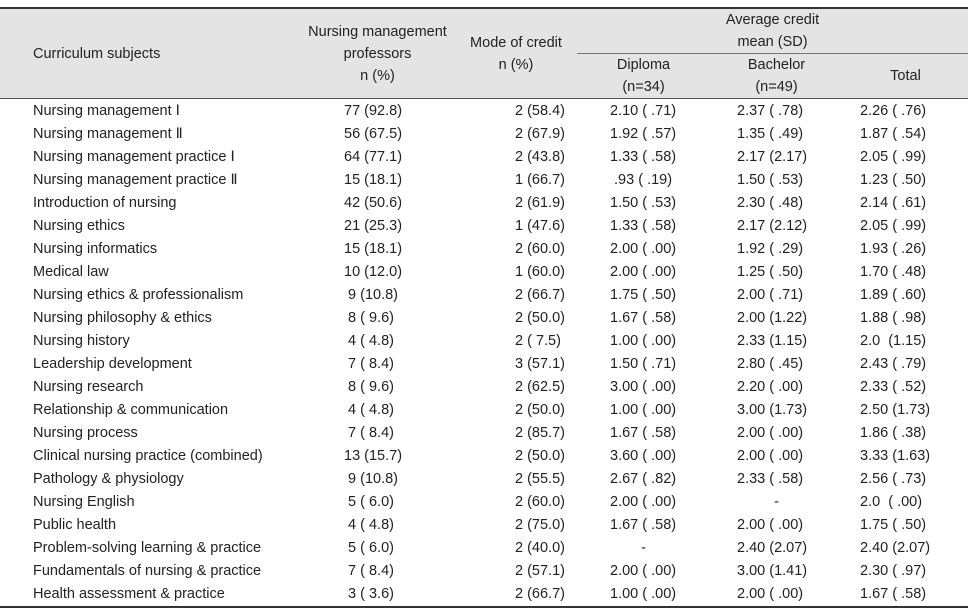  I want to click on cell-subject: Nursing English, so click(84, 502).